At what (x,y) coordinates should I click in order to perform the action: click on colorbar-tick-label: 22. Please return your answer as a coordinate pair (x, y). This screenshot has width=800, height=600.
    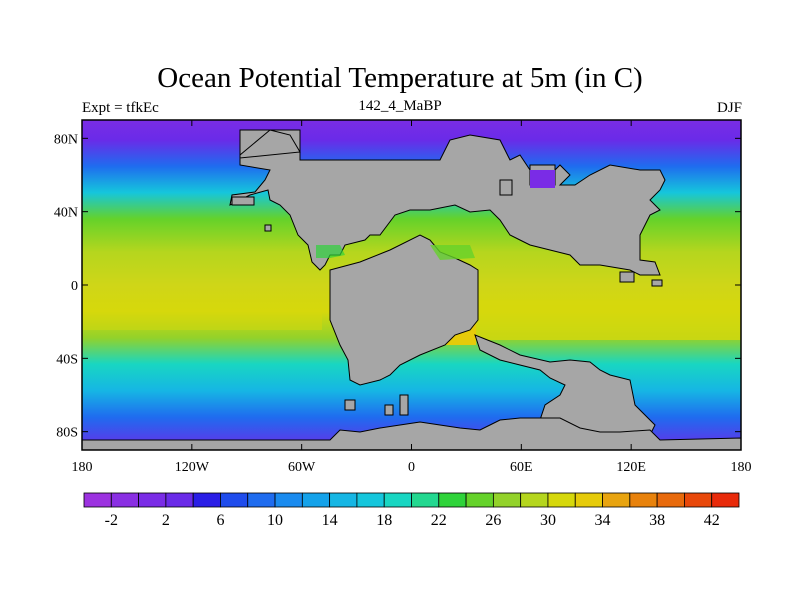
    Looking at the image, I should click on (439, 520).